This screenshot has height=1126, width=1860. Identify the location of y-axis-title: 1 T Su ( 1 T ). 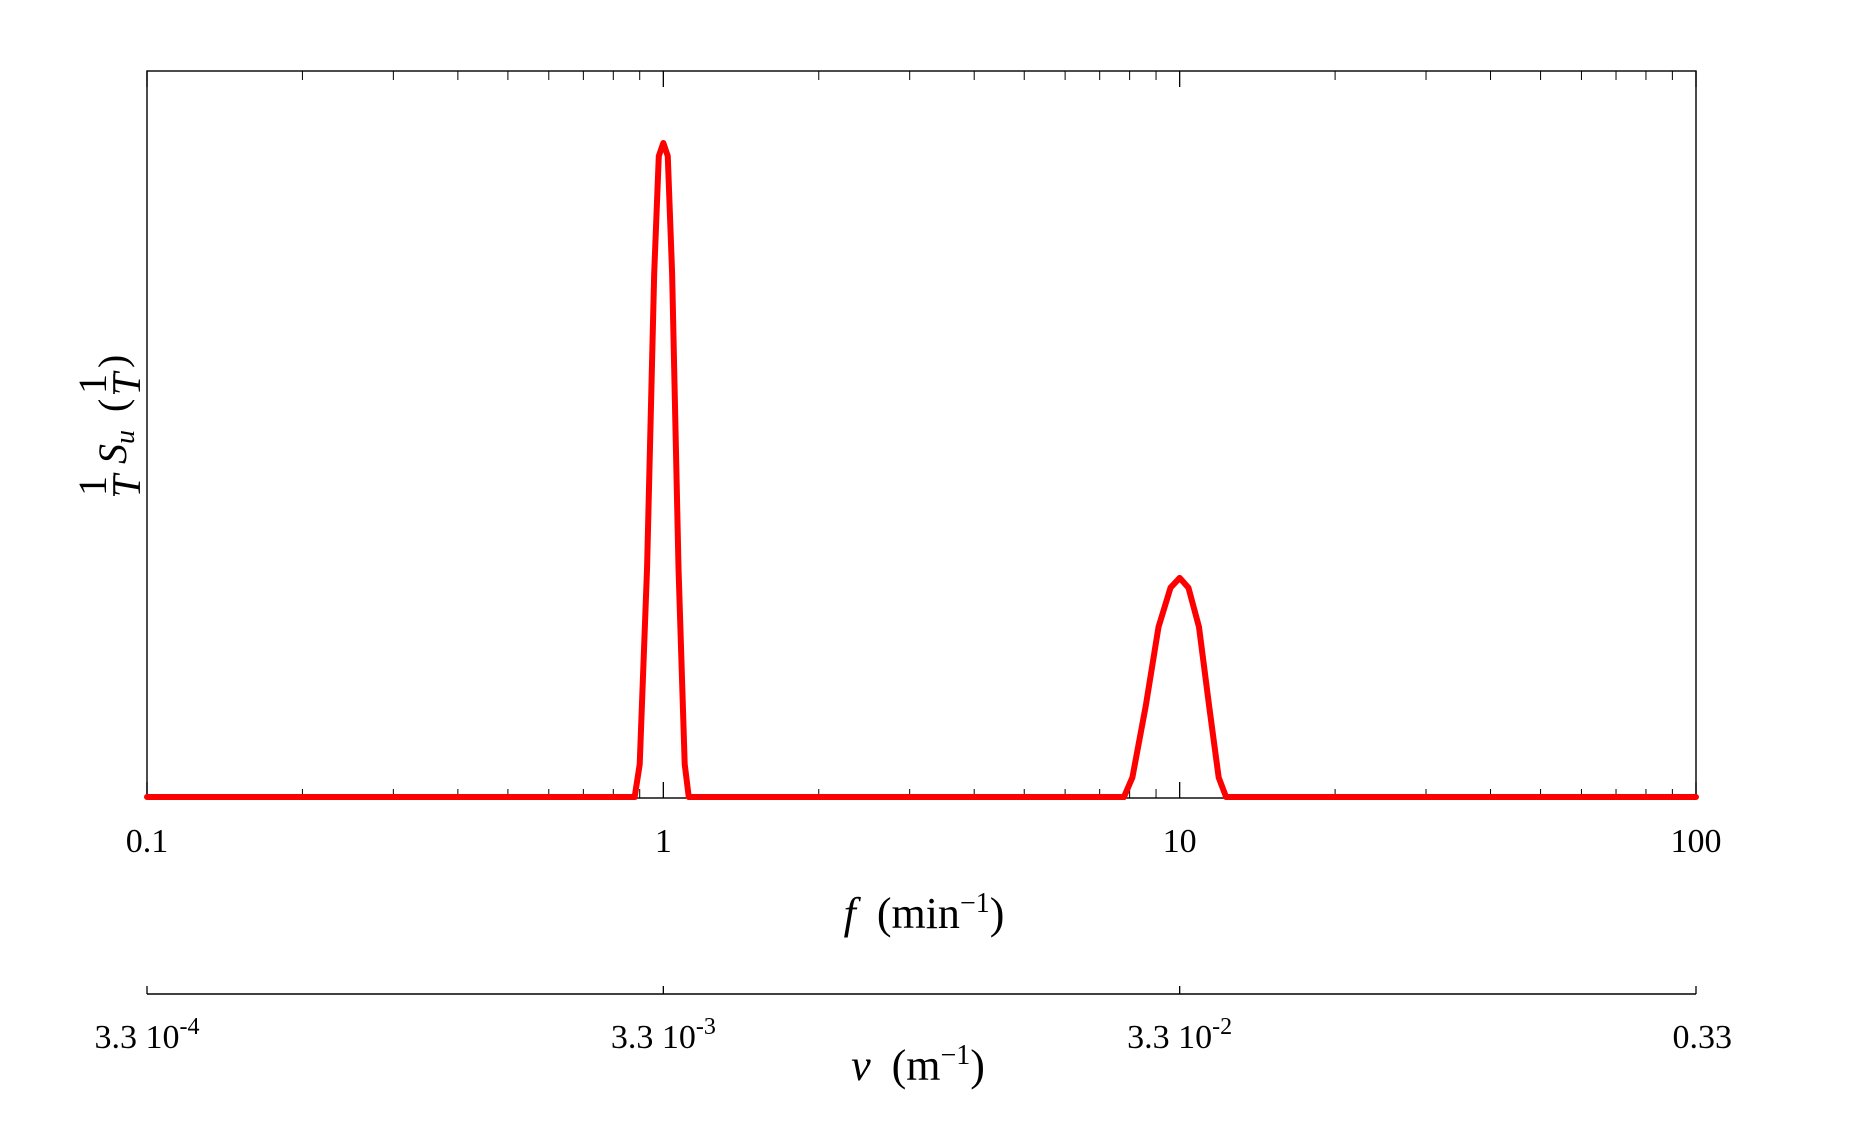
(109, 426).